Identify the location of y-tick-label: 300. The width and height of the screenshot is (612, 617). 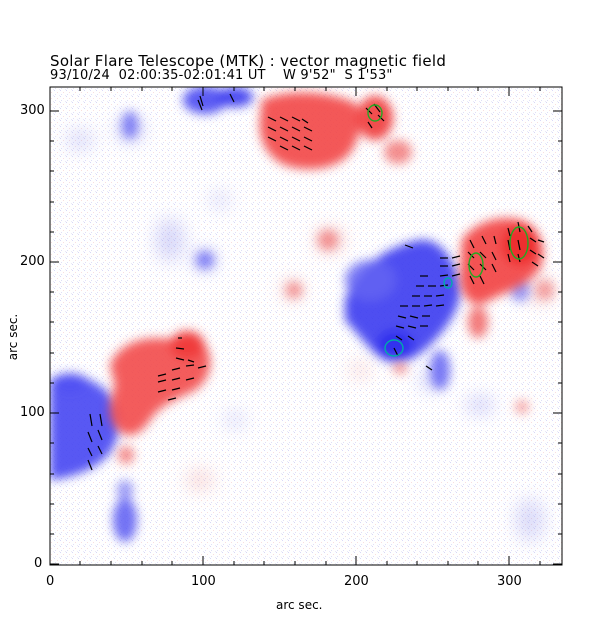
(32, 110).